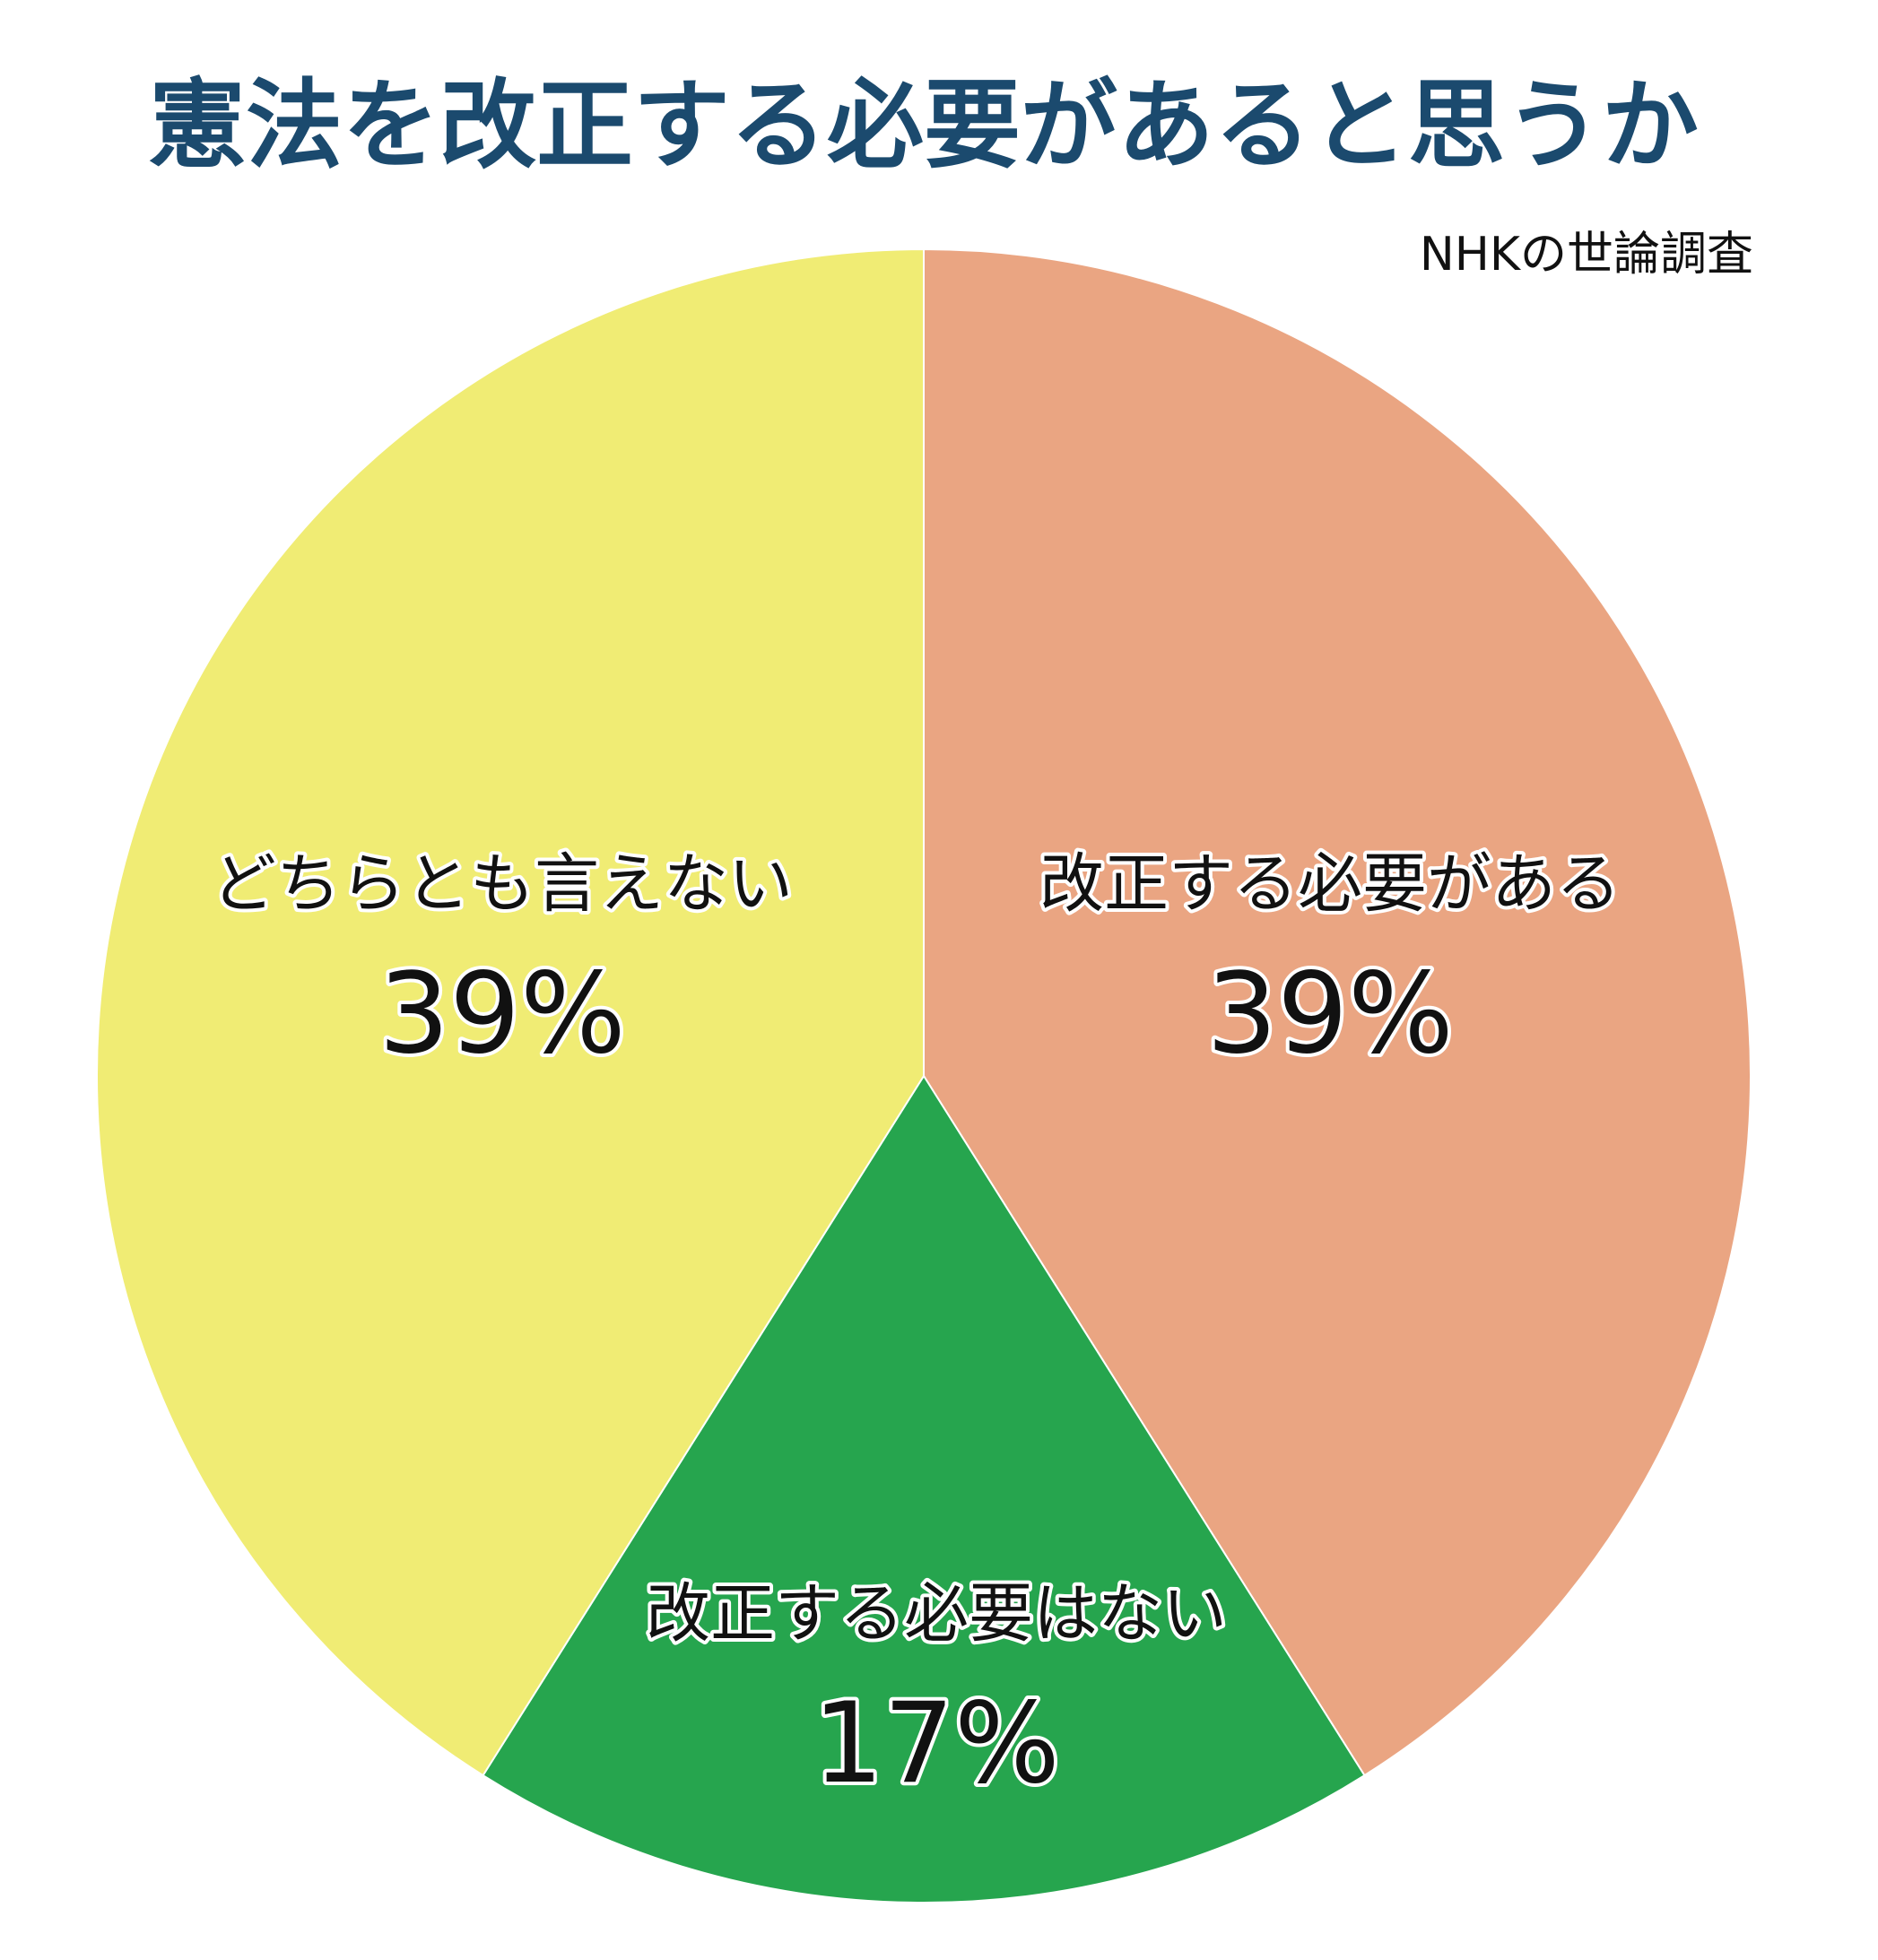 This screenshot has width=1878, height=1960. I want to click on category-label: 改正する必要がある, so click(1330, 884).